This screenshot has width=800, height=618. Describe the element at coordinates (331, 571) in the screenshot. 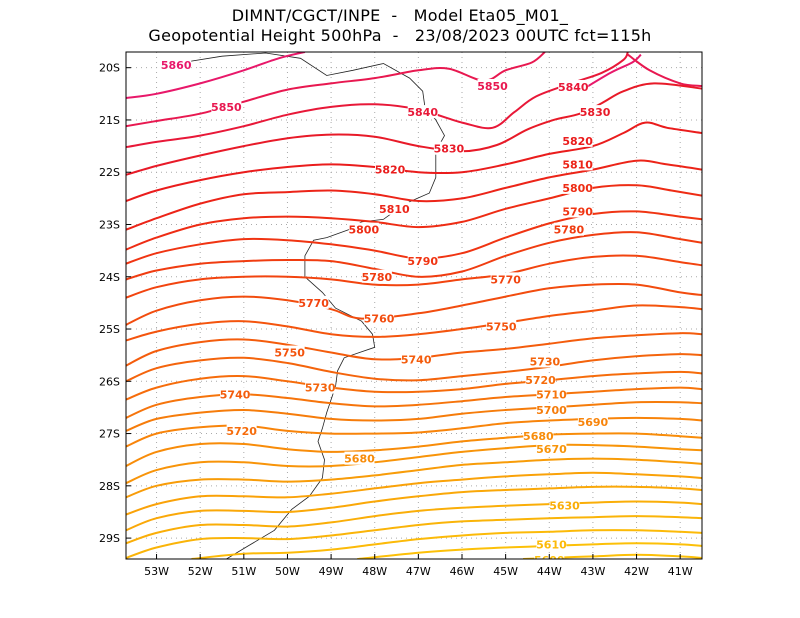

I see `lon-tick-label: 49W` at that location.